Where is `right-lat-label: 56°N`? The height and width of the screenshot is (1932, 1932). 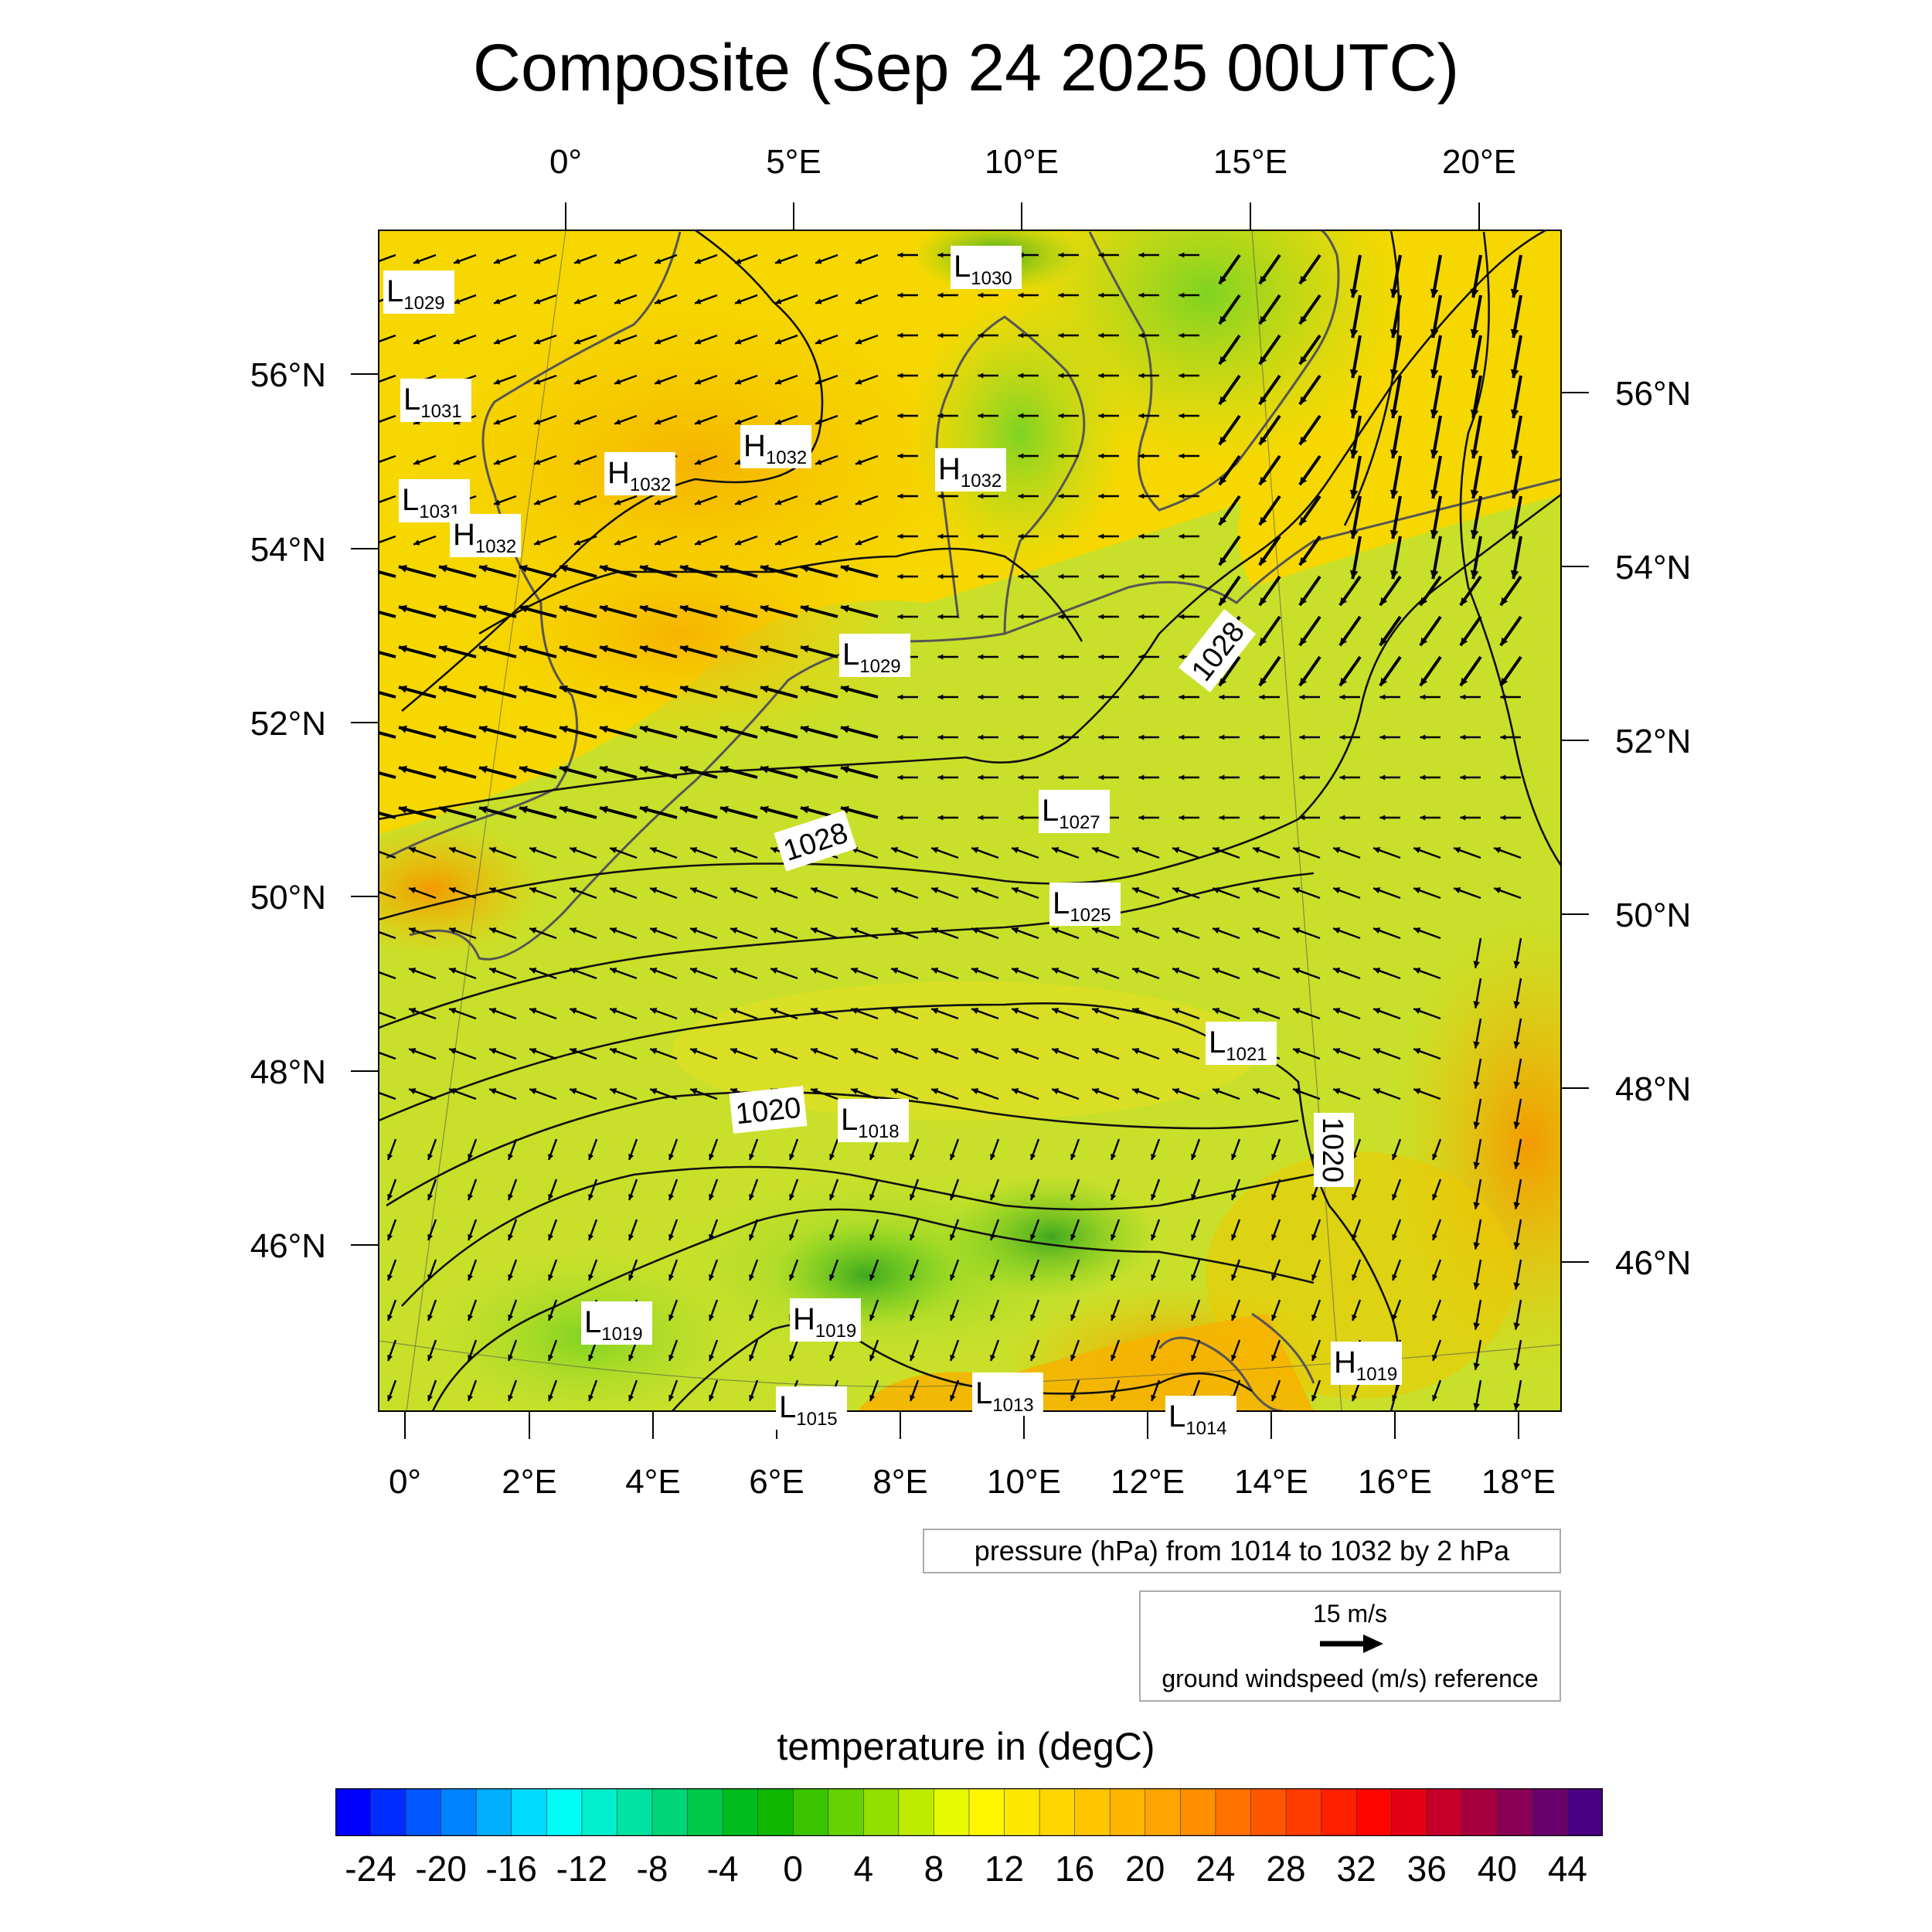 right-lat-label: 56°N is located at coordinates (1653, 394).